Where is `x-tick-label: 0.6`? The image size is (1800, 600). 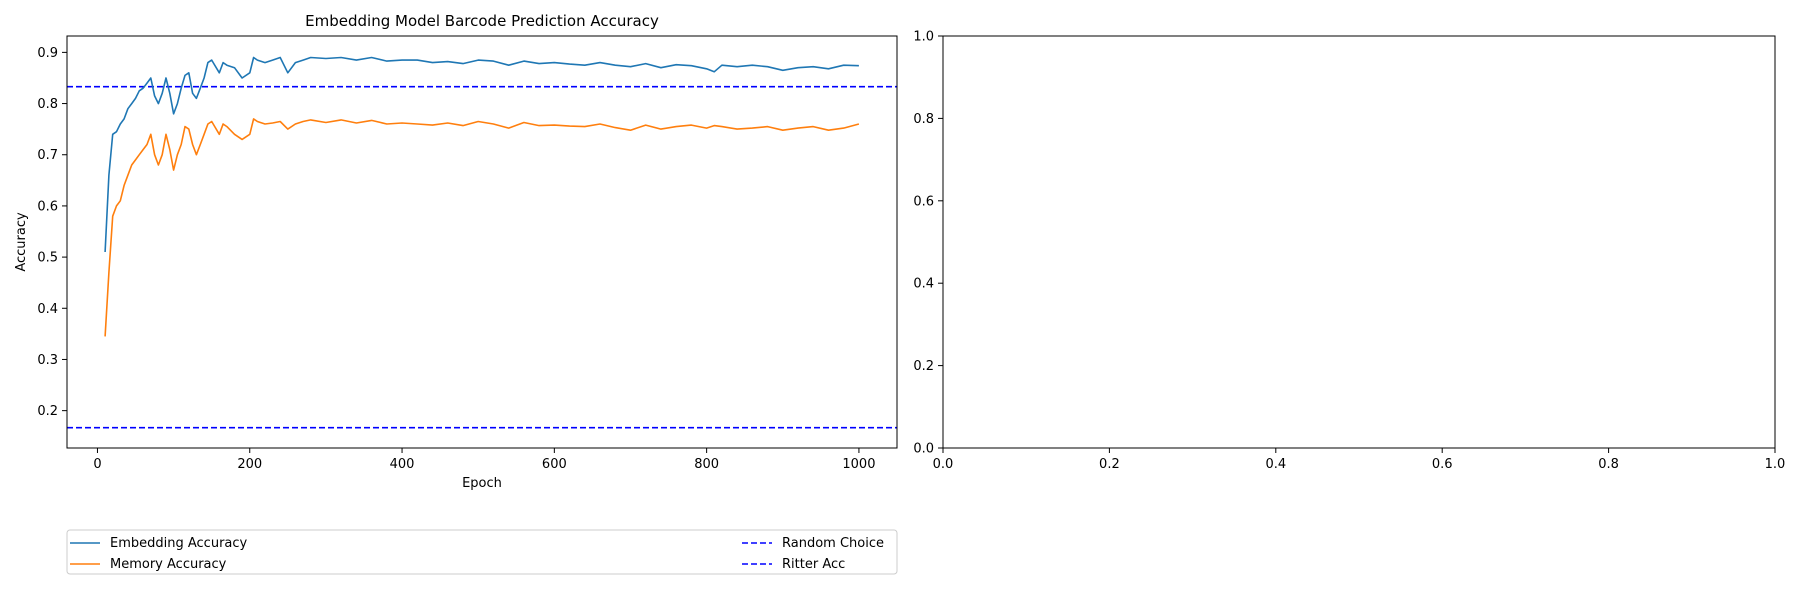 x-tick-label: 0.6 is located at coordinates (1442, 464).